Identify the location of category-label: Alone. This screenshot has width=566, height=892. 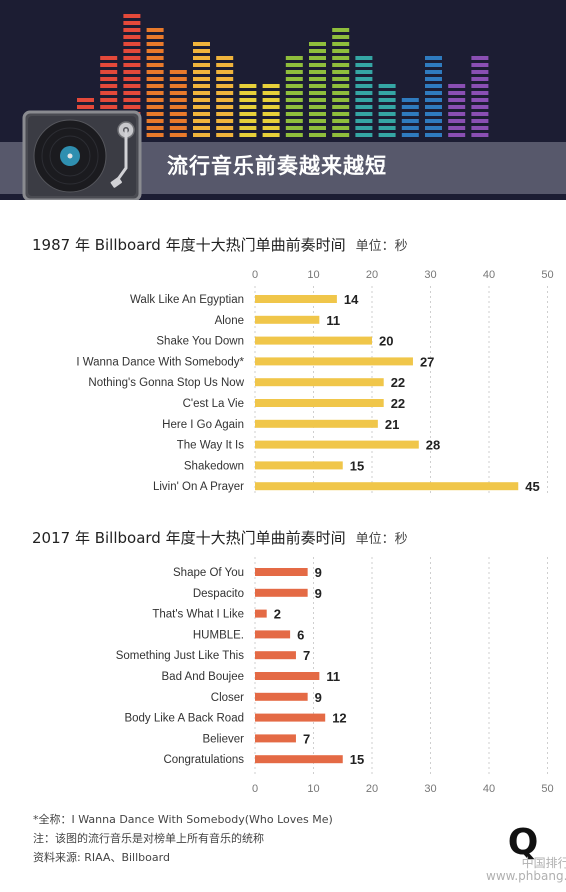
(229, 321).